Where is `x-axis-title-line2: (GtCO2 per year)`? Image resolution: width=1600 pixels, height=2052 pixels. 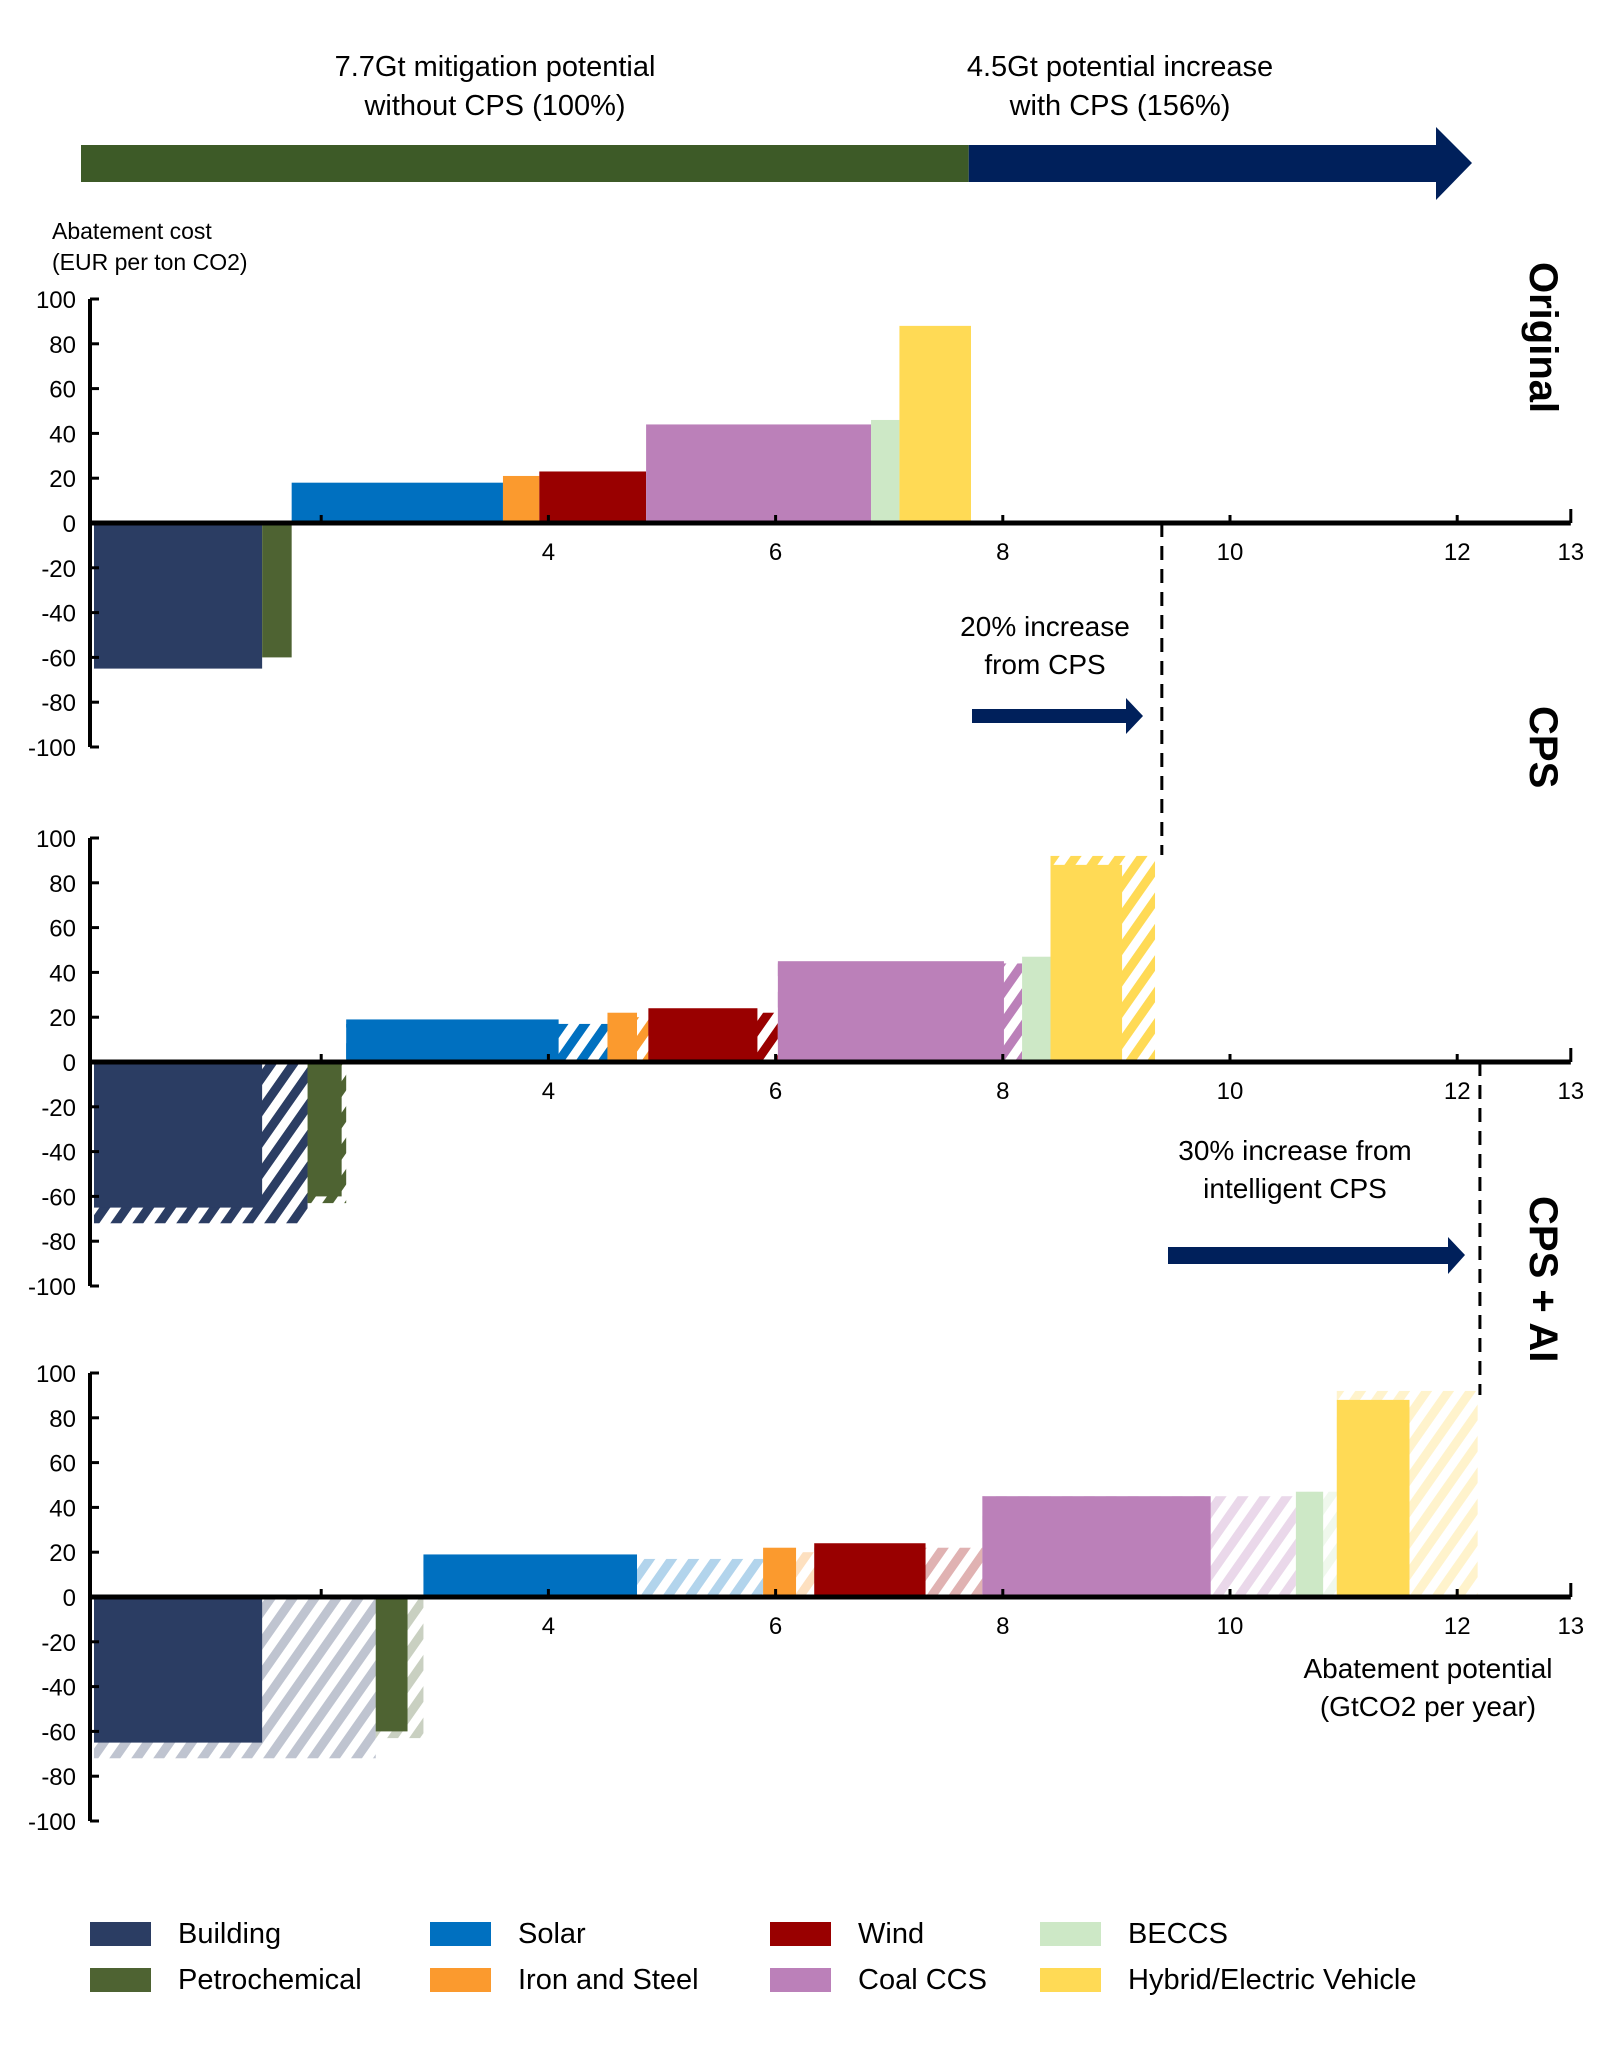 x-axis-title-line2: (GtCO2 per year) is located at coordinates (1428, 1706).